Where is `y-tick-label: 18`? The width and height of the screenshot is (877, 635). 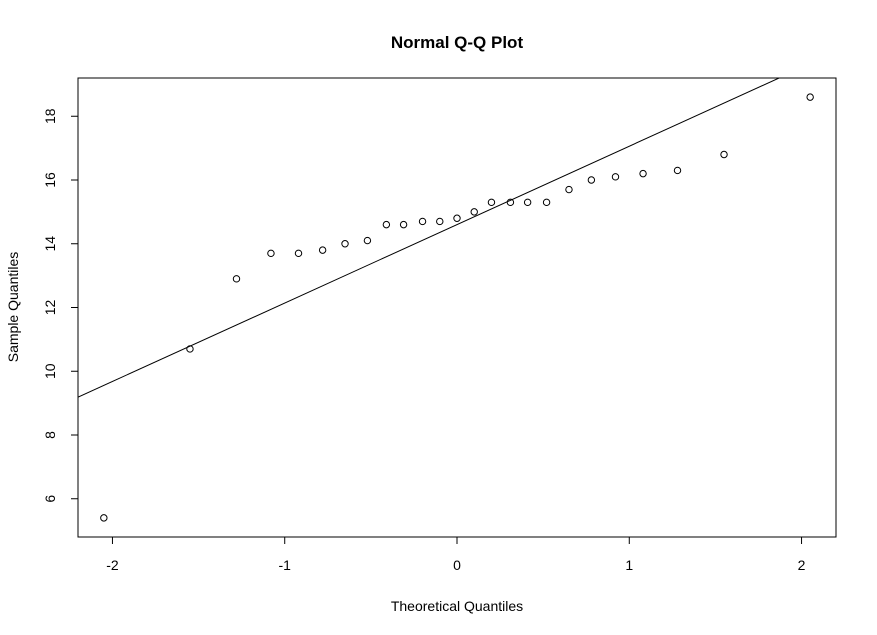
y-tick-label: 18 is located at coordinates (50, 116).